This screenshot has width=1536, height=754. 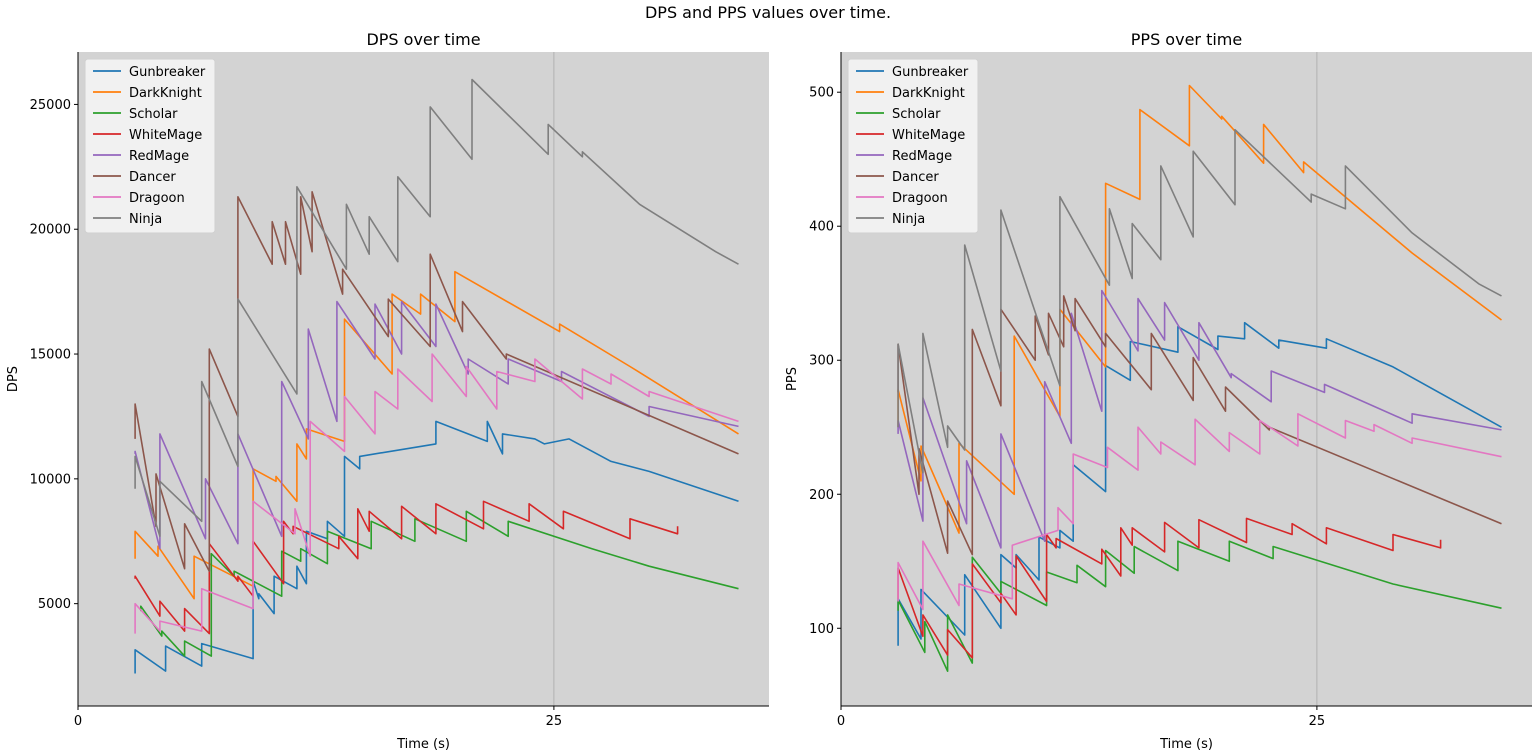 I want to click on y-tick-label: 200, so click(x=821, y=495).